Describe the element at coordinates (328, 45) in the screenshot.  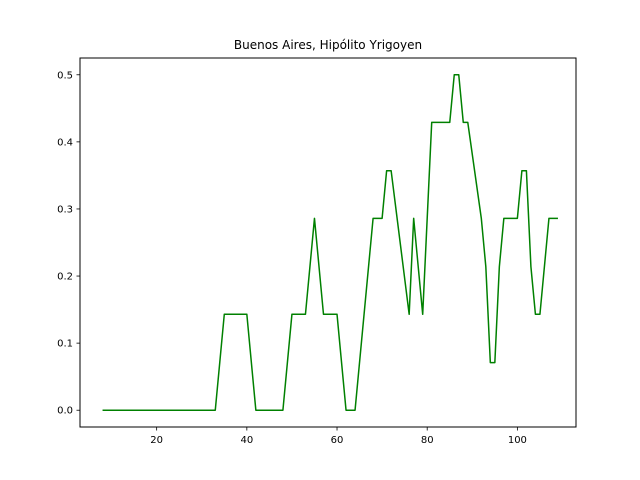
I see `chart-title: Buenos Aires, Hipólito Yrigoyen` at that location.